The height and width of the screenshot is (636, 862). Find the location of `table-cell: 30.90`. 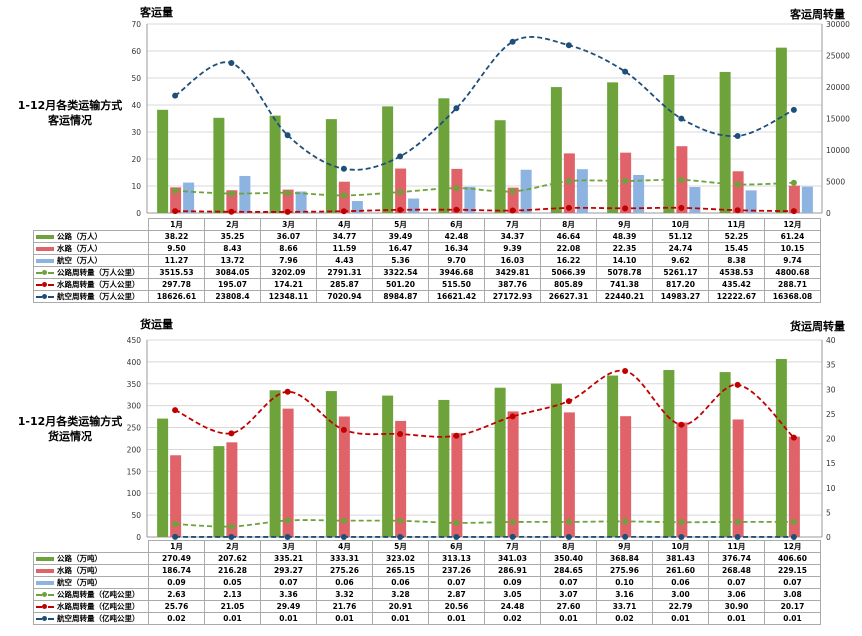

table-cell: 30.90 is located at coordinates (736, 606).